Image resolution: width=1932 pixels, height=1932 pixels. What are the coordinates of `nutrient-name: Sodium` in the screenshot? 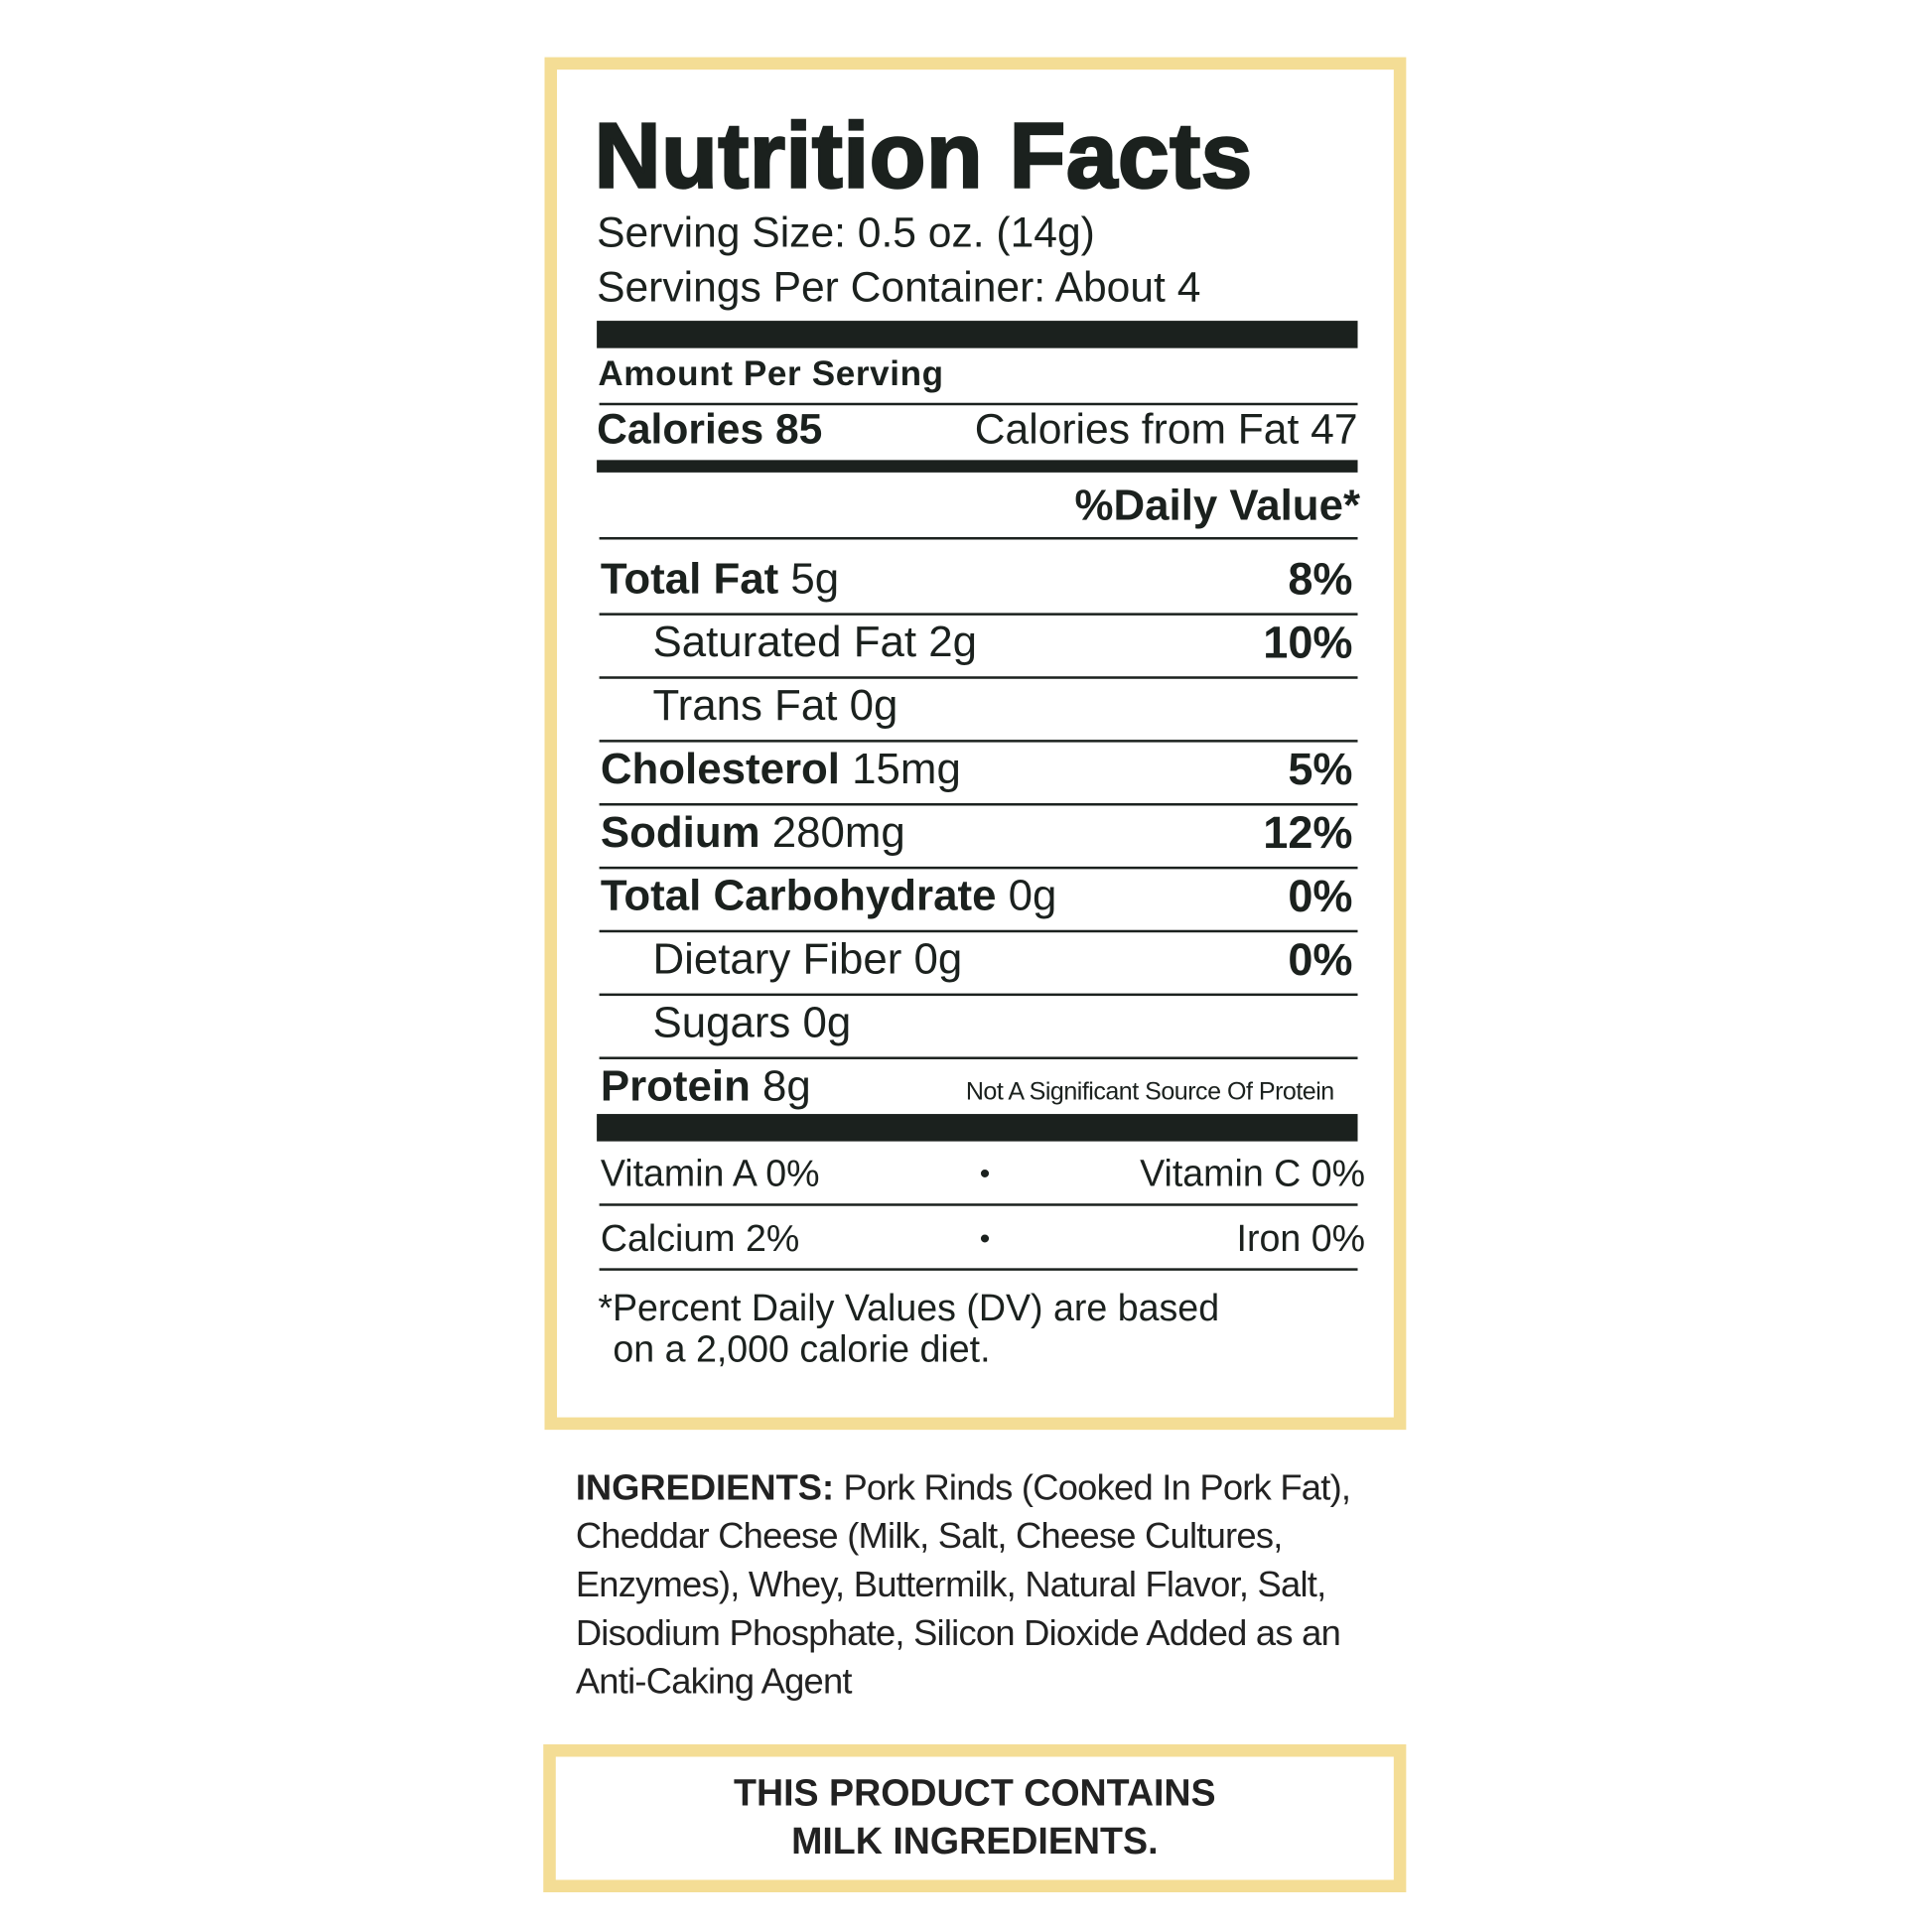 It's located at (680, 832).